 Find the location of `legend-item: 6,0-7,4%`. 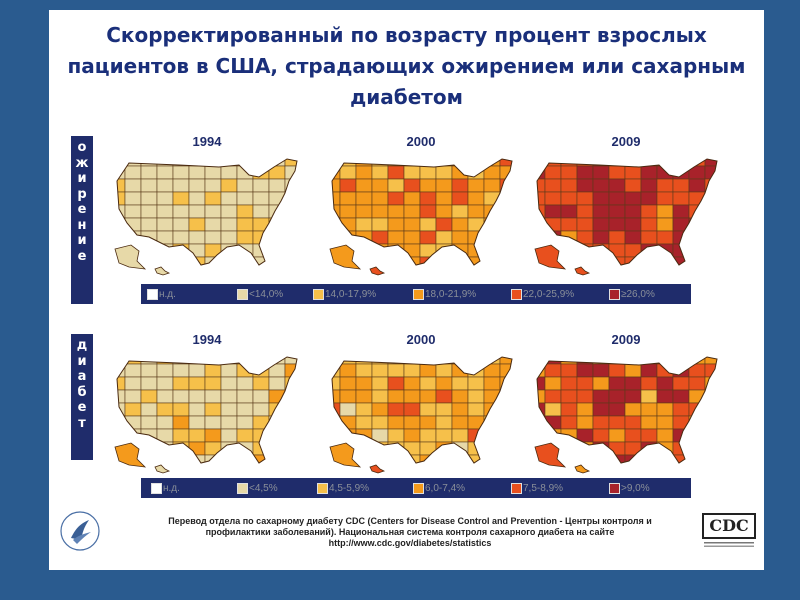

legend-item: 6,0-7,4% is located at coordinates (439, 488).